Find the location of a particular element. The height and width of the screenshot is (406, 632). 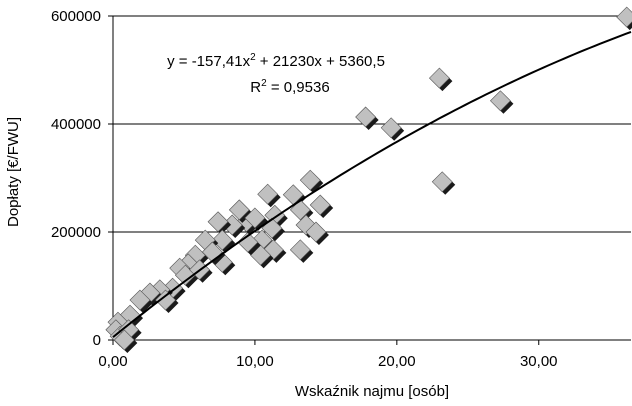

x-tick-label: 0,00 is located at coordinates (112, 361).